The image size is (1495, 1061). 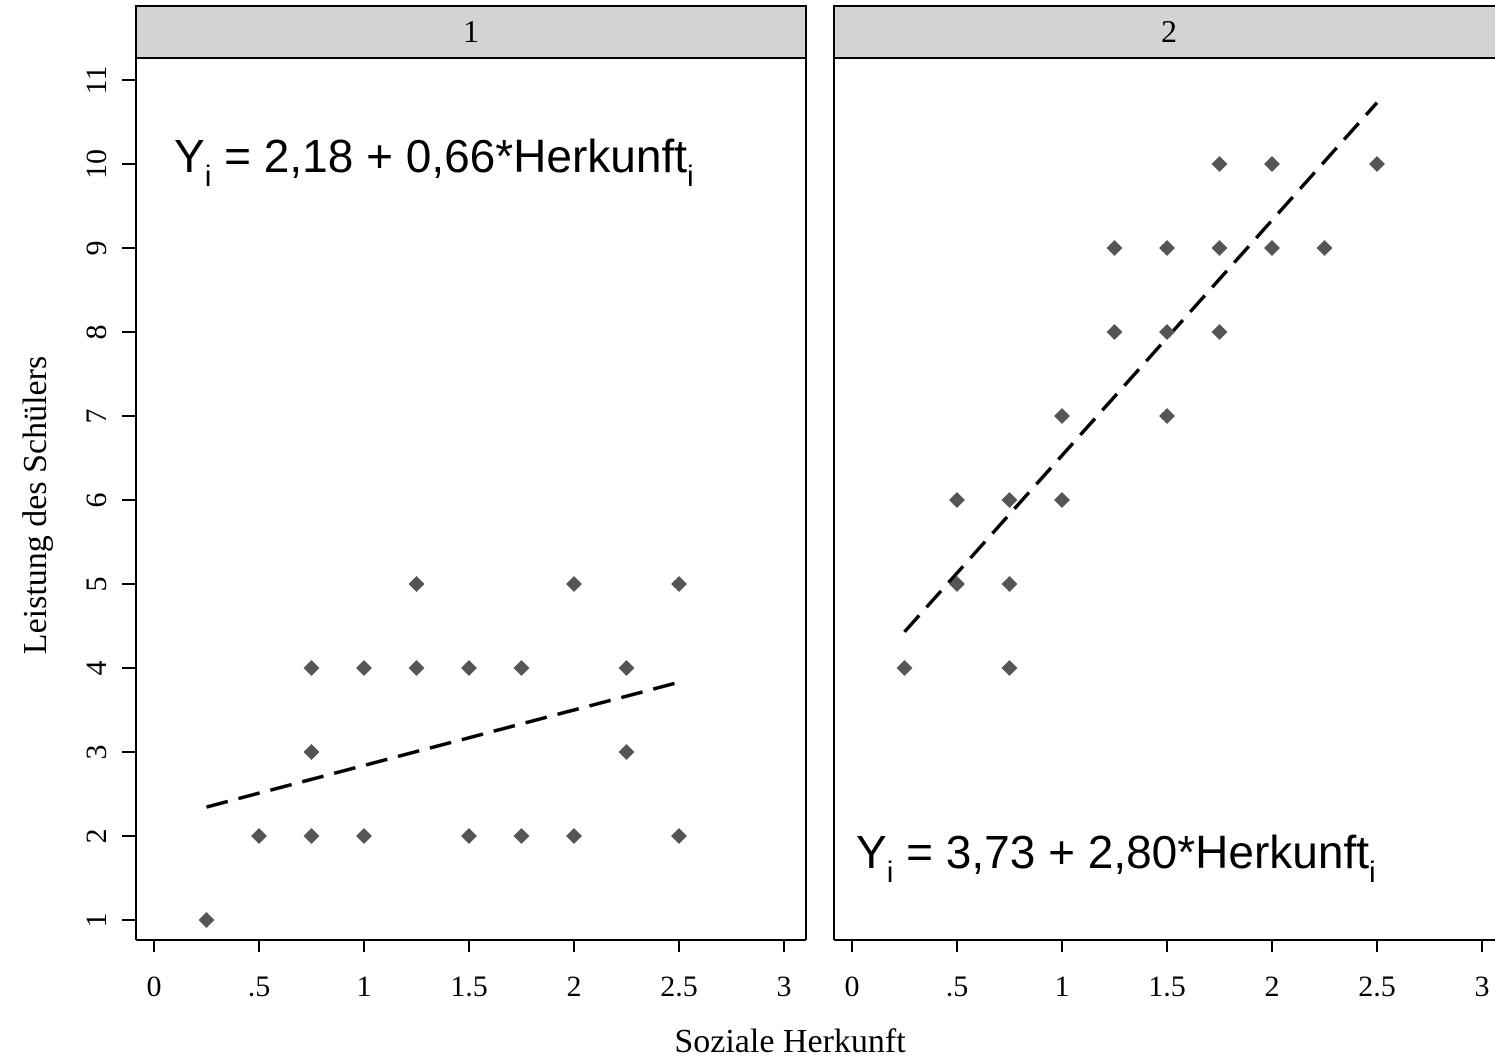 I want to click on y-tick-label: 3, so click(x=96, y=752).